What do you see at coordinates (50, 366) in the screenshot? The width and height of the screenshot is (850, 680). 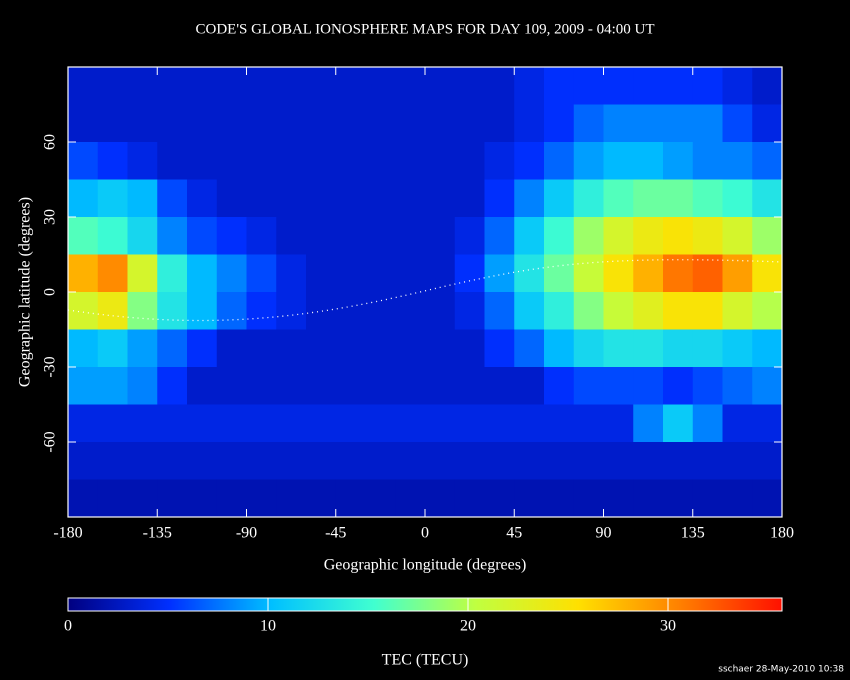 I see `y-tick-label: -30` at bounding box center [50, 366].